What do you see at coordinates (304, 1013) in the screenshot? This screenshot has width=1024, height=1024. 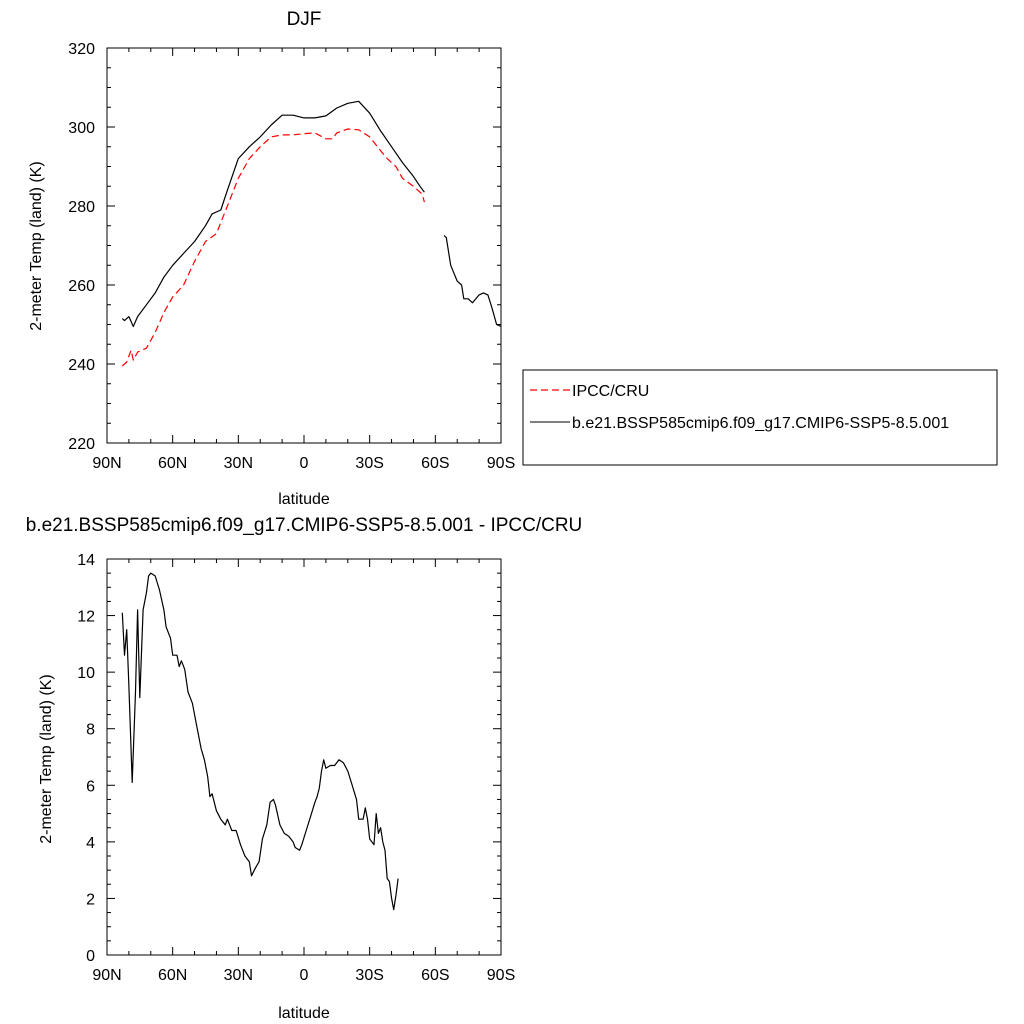 I see `bottom-chart-xlabel: latitude` at bounding box center [304, 1013].